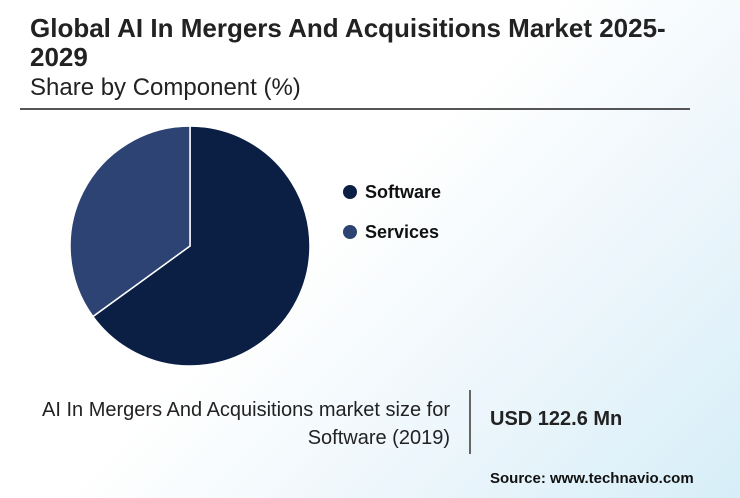 This screenshot has width=740, height=498. What do you see at coordinates (402, 231) in the screenshot?
I see `legend-label-services: Services` at bounding box center [402, 231].